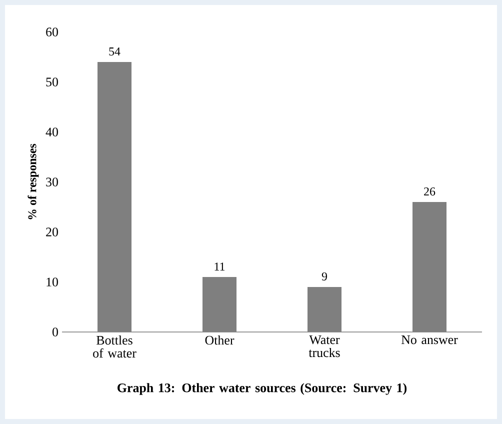 Image resolution: width=502 pixels, height=424 pixels. Describe the element at coordinates (429, 340) in the screenshot. I see `x-tick-label: No answer` at that location.